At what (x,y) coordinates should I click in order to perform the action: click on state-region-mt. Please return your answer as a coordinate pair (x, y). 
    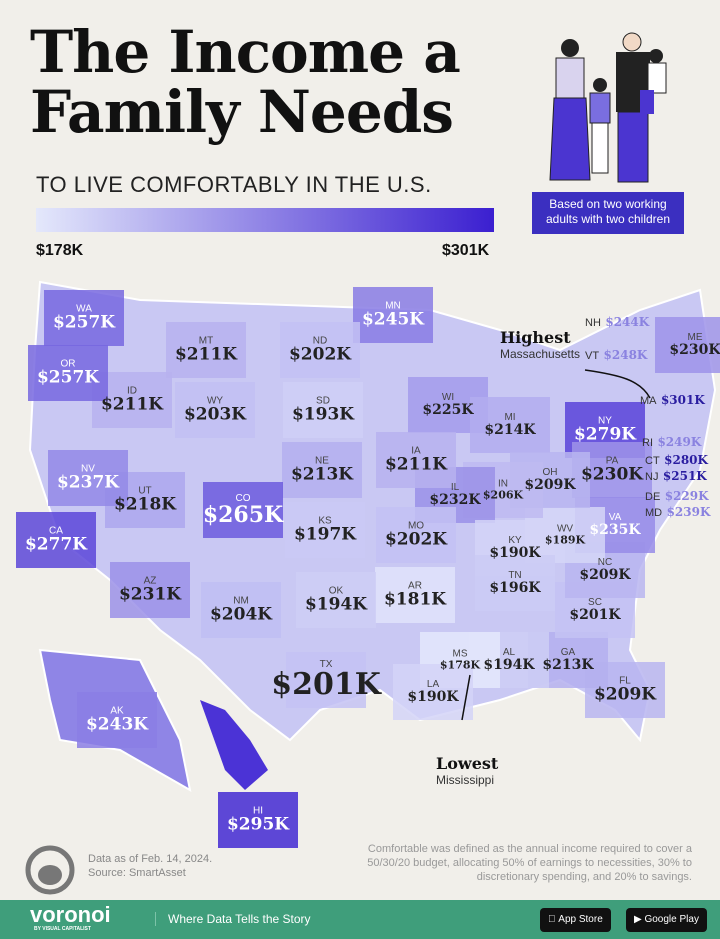
    Looking at the image, I should click on (206, 350).